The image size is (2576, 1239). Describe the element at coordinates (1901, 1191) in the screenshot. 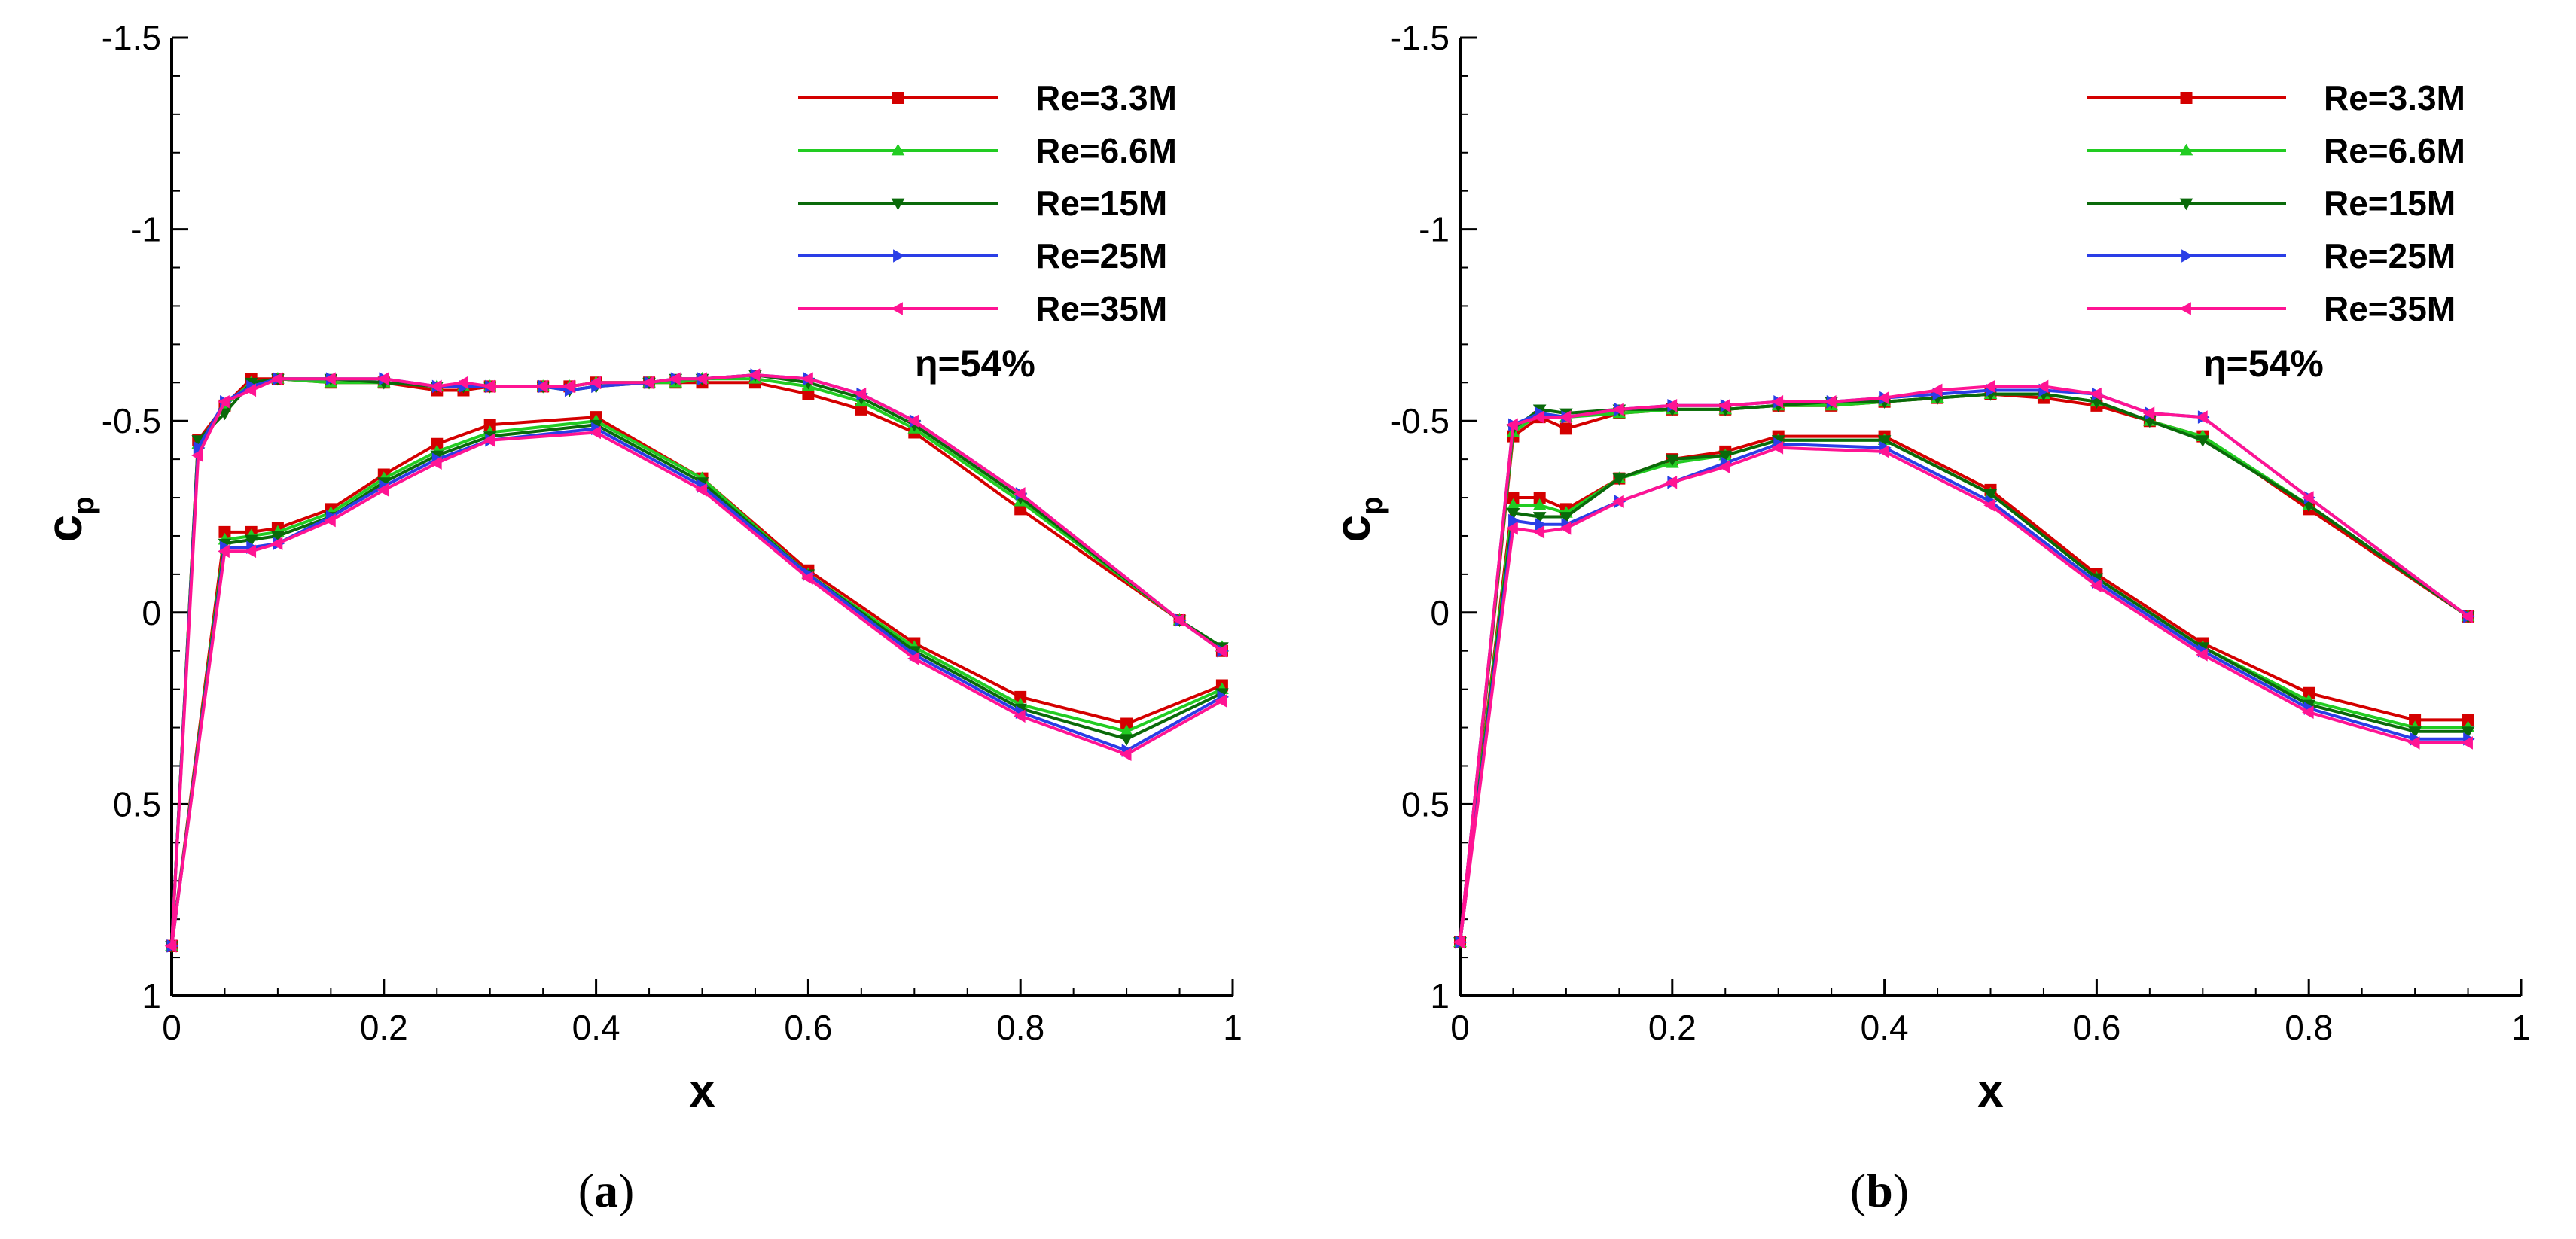

I see `caption-b-close: )` at that location.